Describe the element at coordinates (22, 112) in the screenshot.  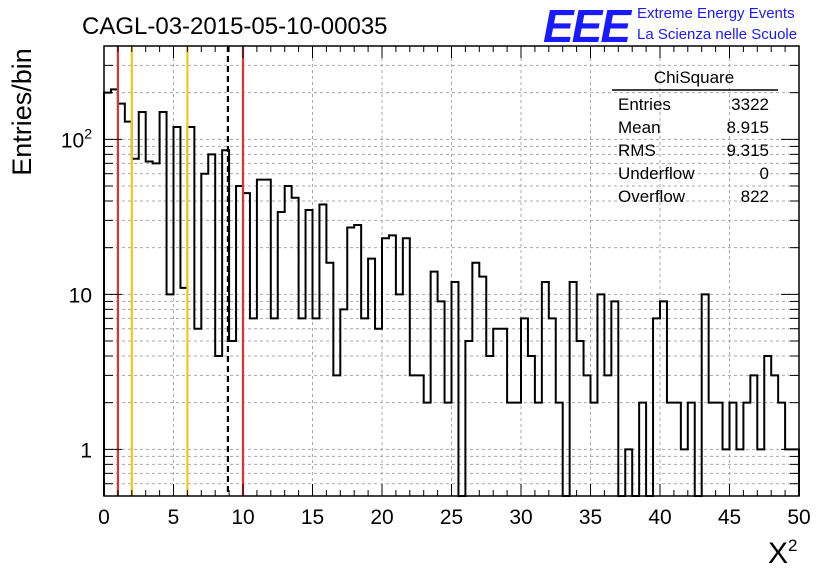
I see `y-axis-label: Entries/bin` at that location.